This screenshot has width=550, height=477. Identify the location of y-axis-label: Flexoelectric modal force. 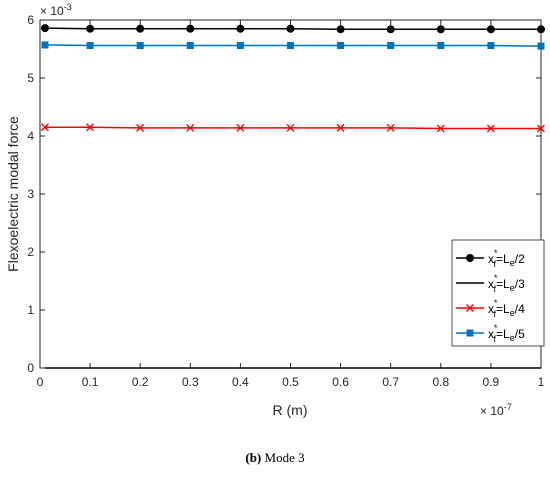
(13, 194).